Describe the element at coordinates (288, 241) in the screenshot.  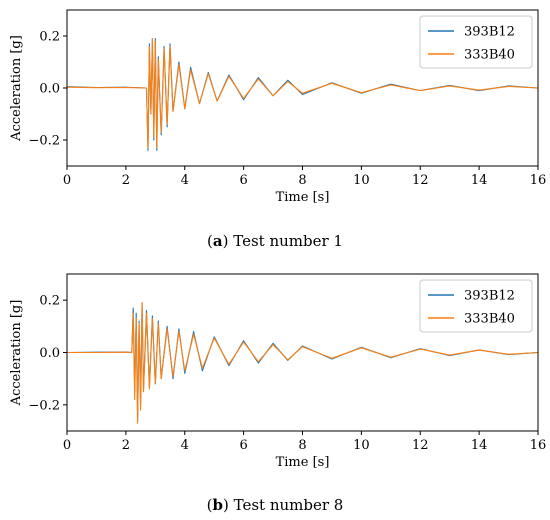
I see `caption-a-text: Test number 1` at that location.